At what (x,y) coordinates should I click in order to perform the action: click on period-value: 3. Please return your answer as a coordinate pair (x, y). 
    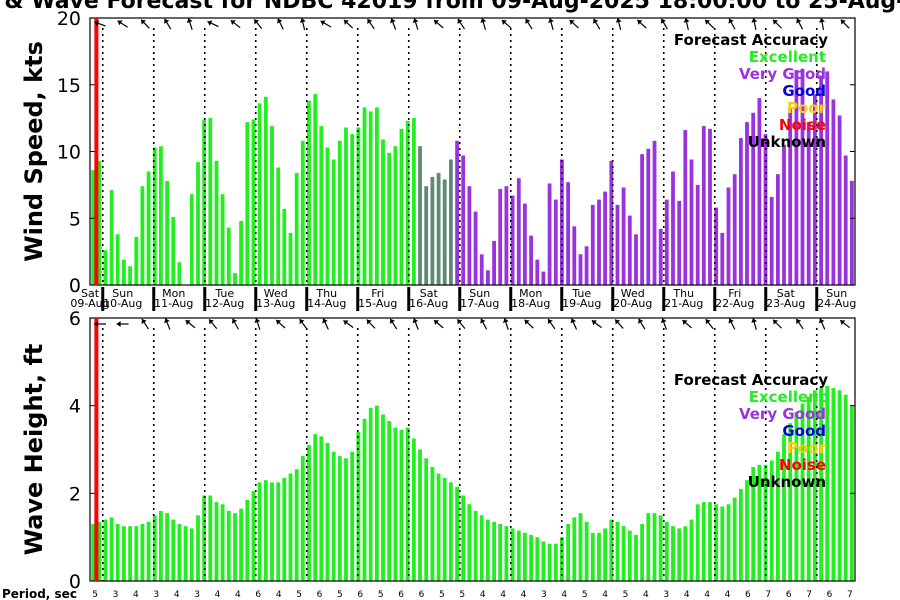
    Looking at the image, I should click on (197, 595).